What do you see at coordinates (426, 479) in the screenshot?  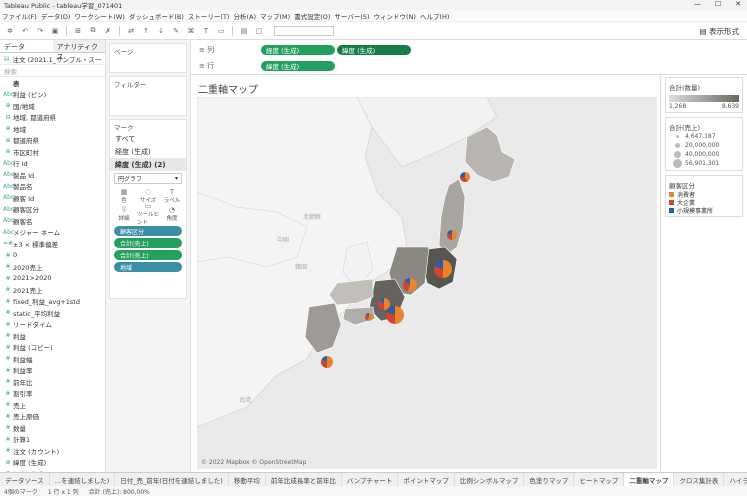 I see `sheet-tab: ポイントマップ` at bounding box center [426, 479].